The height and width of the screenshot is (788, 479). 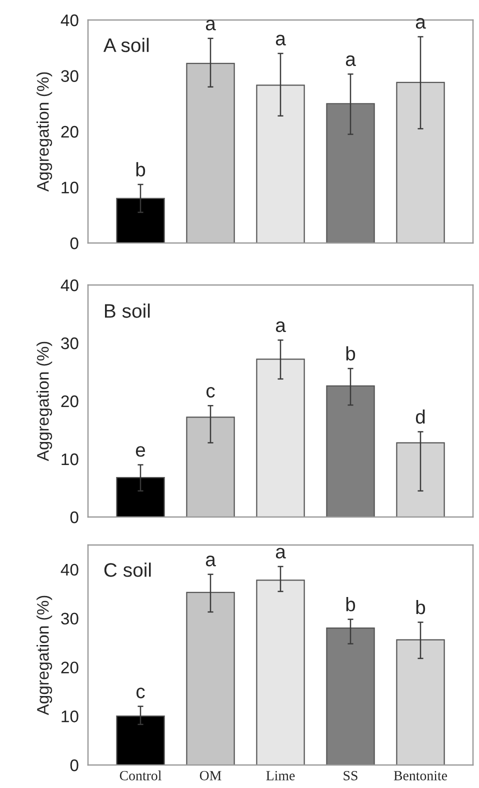 I want to click on x-tick-label: Lime, so click(x=280, y=775).